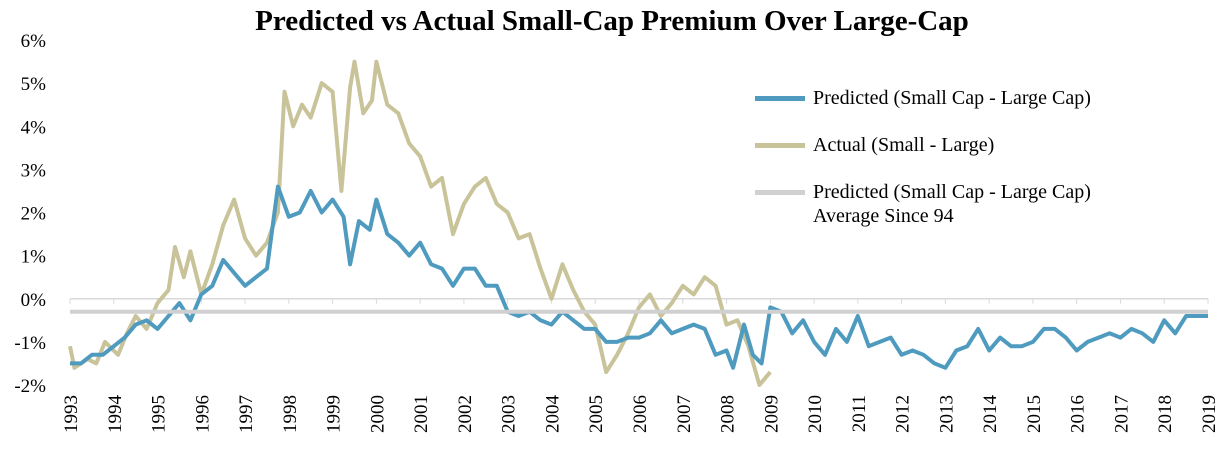  I want to click on legend-label: Actual (Small - Large), so click(904, 145).